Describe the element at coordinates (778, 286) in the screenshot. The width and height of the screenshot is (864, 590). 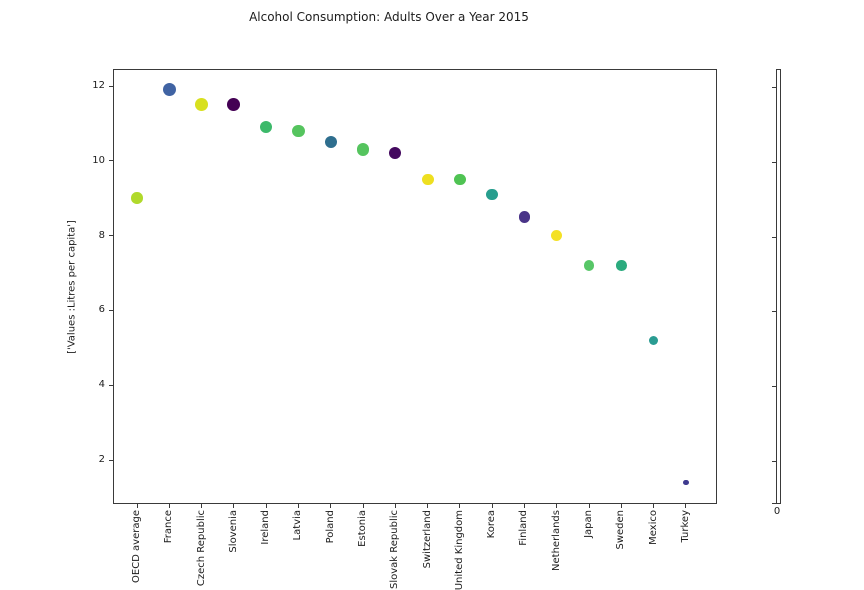
I see `colorbar-outline` at that location.